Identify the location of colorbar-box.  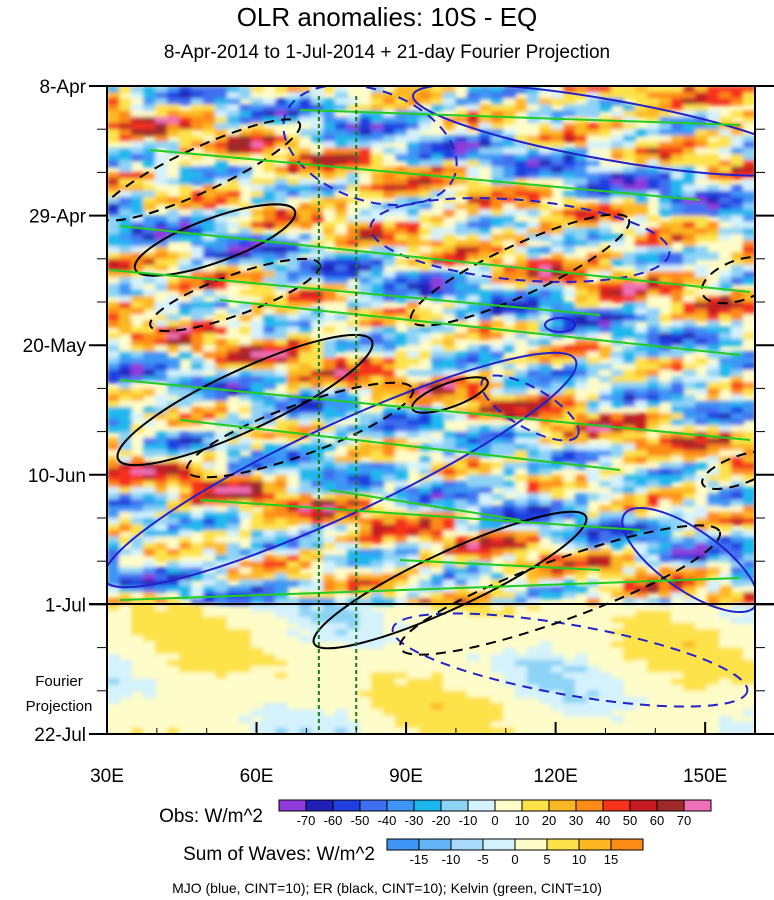
(403, 844).